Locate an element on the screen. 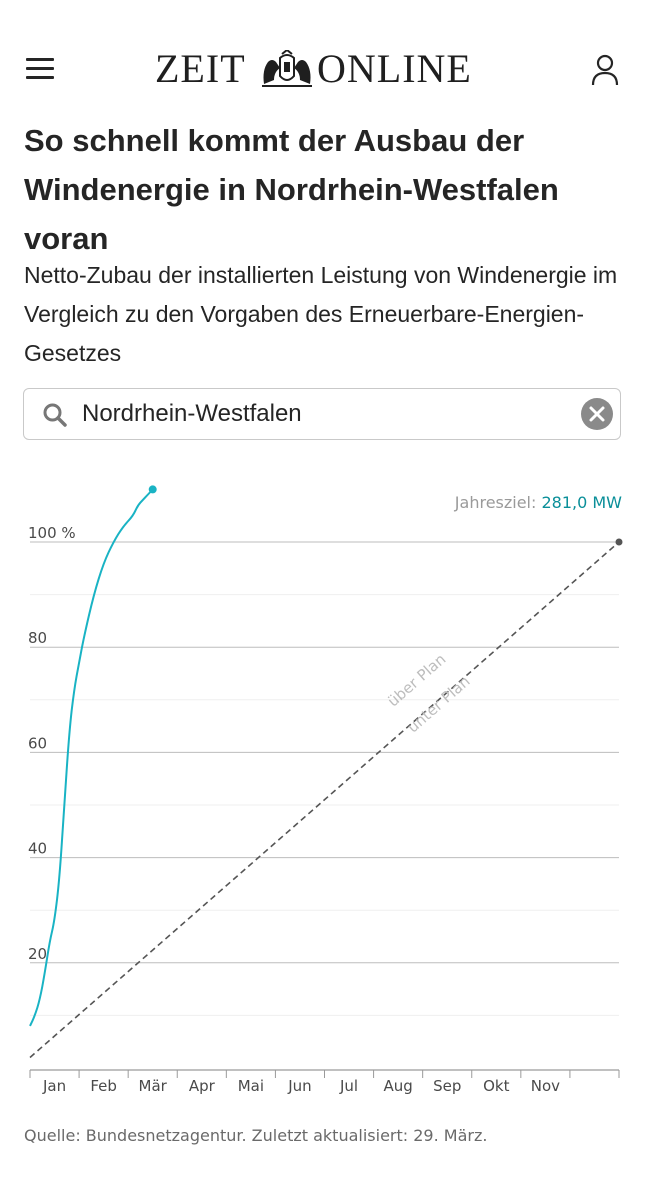 This screenshot has width=646, height=1200. region-search is located at coordinates (322, 414).